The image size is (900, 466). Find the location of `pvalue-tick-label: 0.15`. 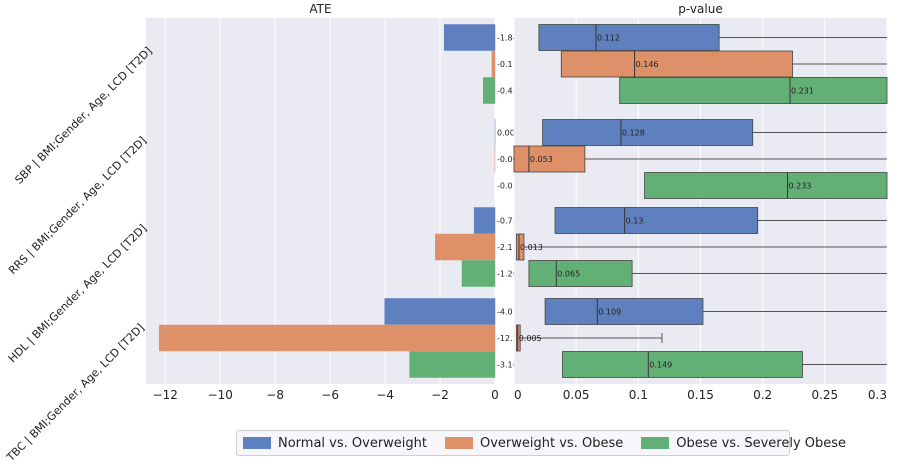

pvalue-tick-label: 0.15 is located at coordinates (700, 395).